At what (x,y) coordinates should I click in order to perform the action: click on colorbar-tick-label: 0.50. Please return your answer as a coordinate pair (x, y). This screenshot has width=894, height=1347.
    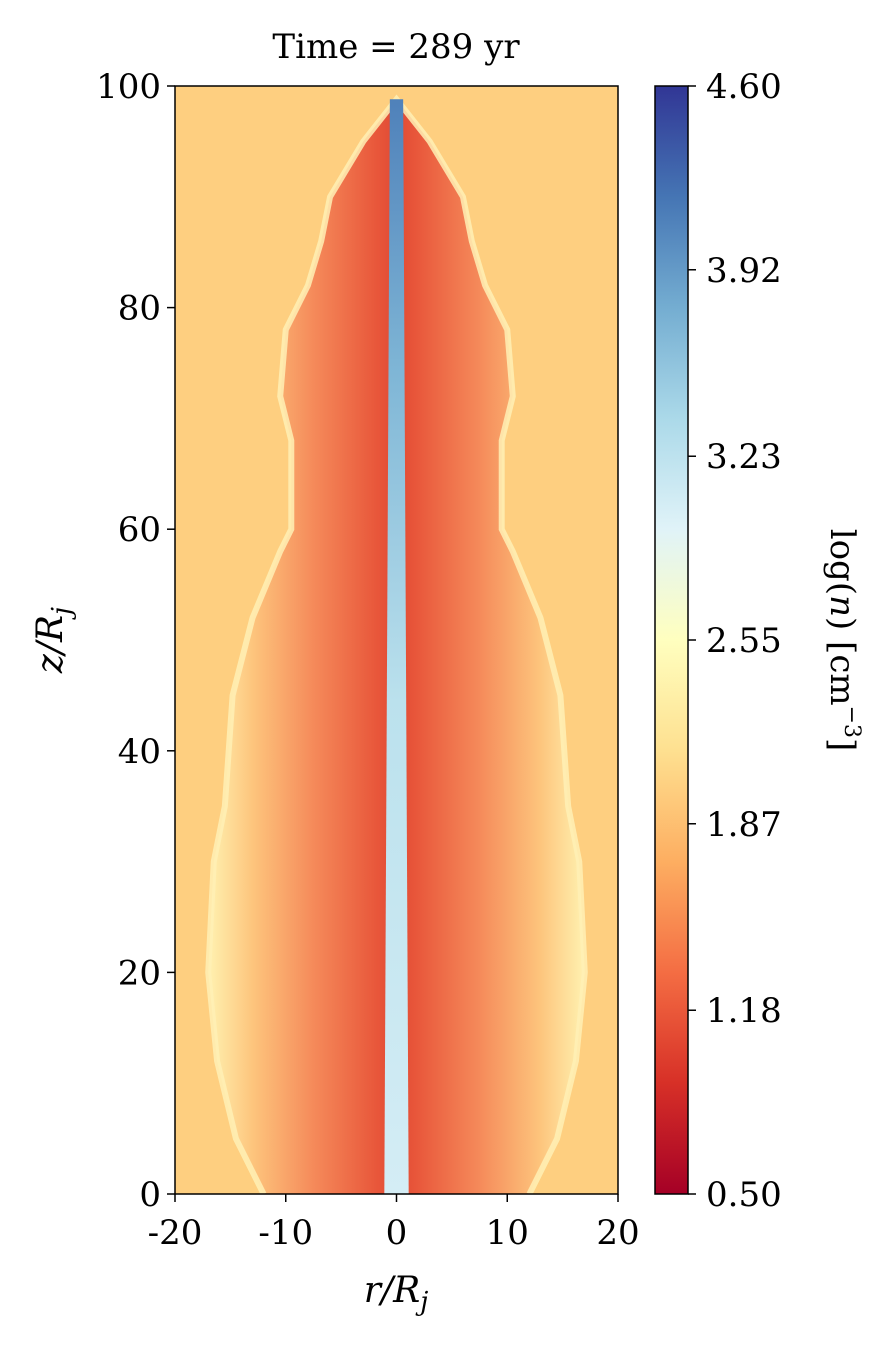
    Looking at the image, I should click on (744, 1195).